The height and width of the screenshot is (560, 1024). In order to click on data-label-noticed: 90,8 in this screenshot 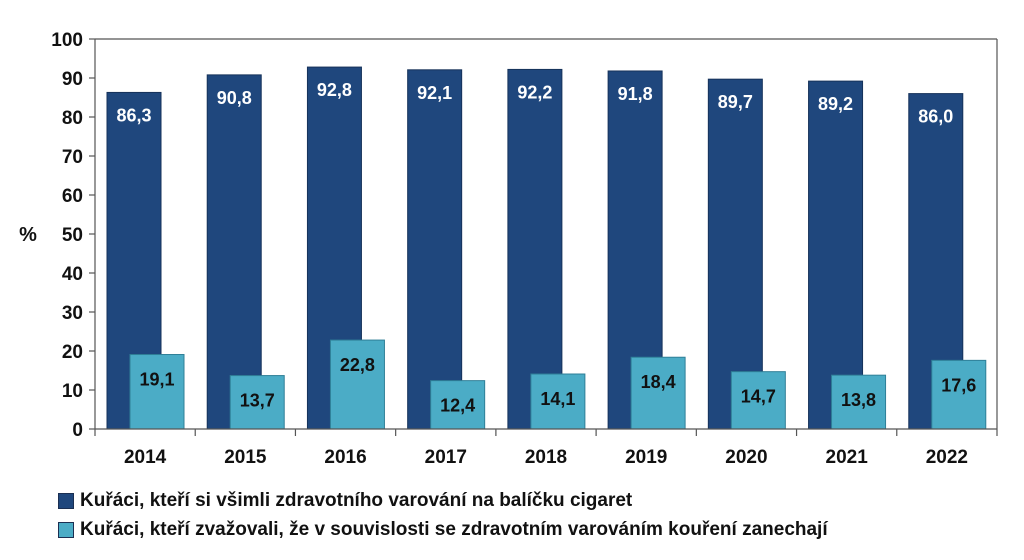, I will do `click(234, 98)`.